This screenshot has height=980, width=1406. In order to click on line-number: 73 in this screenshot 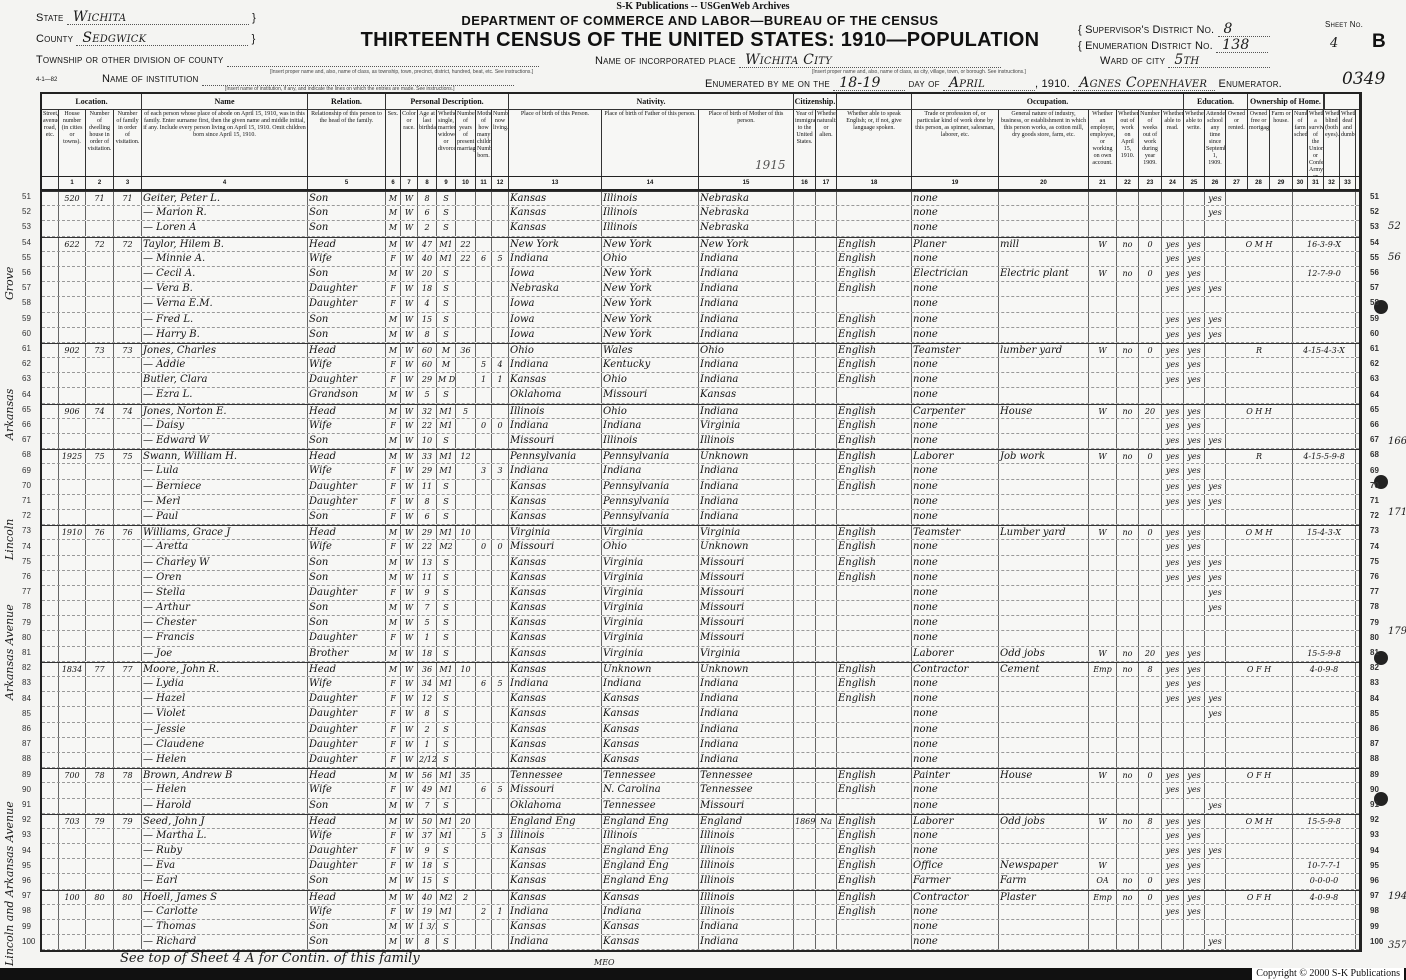, I will do `click(1374, 531)`.